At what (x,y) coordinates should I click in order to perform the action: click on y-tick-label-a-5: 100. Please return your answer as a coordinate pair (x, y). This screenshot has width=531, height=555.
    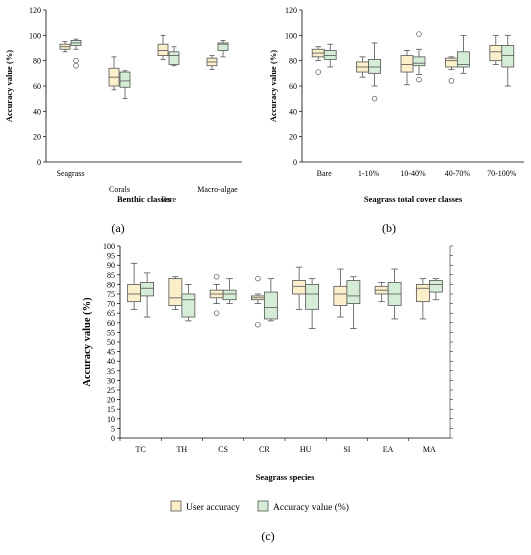
    Looking at the image, I should click on (35, 35).